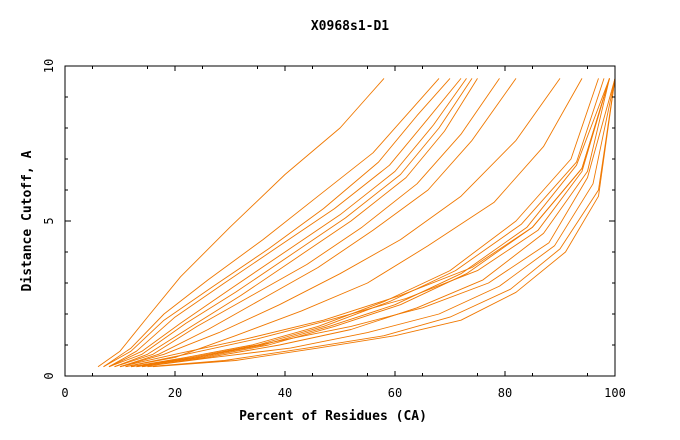  What do you see at coordinates (27, 220) in the screenshot?
I see `y-axis-label: Distance Cutoff, A` at bounding box center [27, 220].